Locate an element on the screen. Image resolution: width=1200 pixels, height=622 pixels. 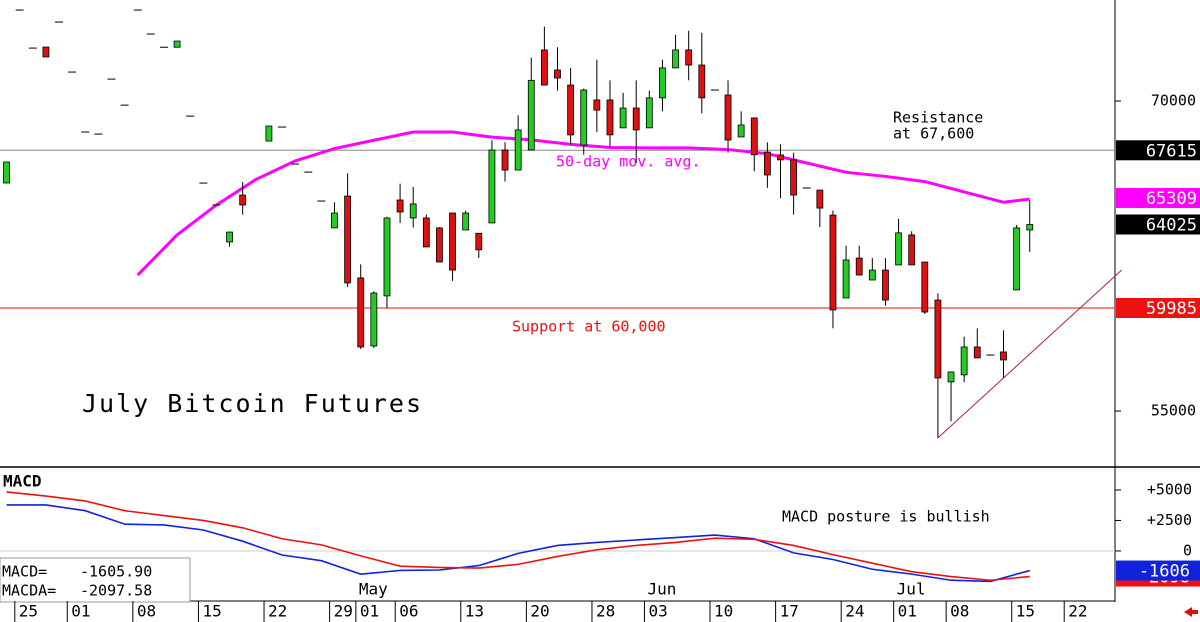
month-label: Jul is located at coordinates (911, 589).